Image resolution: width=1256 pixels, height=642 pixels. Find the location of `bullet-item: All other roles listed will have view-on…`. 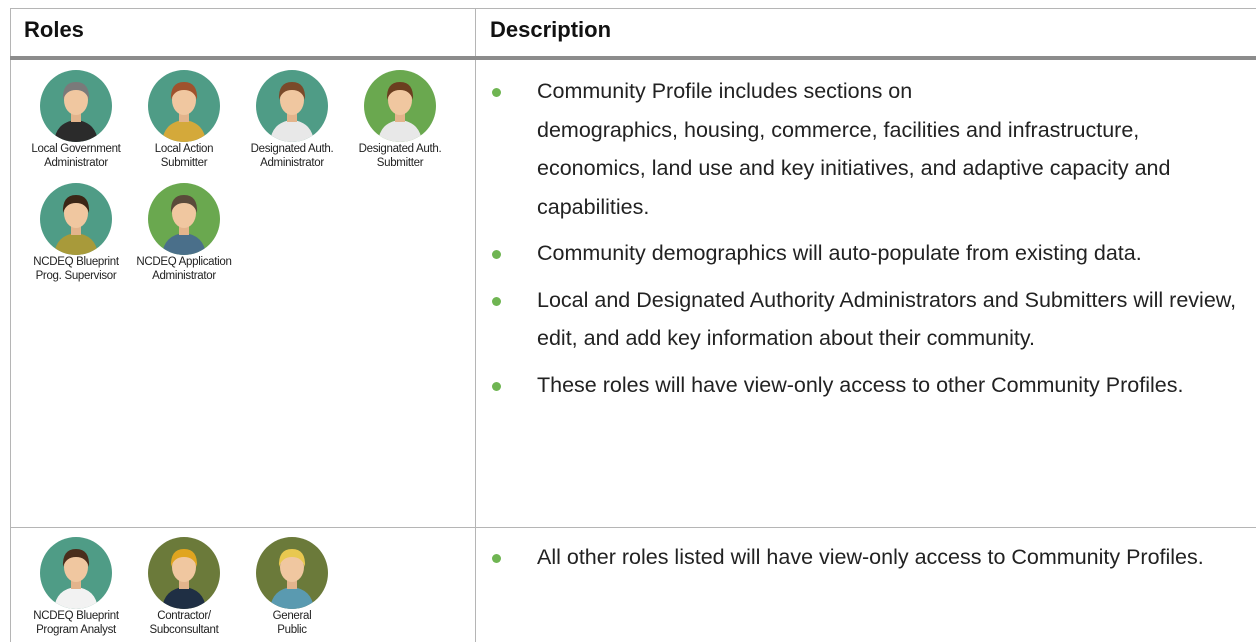

bullet-item: All other roles listed will have view-on… is located at coordinates (870, 557).